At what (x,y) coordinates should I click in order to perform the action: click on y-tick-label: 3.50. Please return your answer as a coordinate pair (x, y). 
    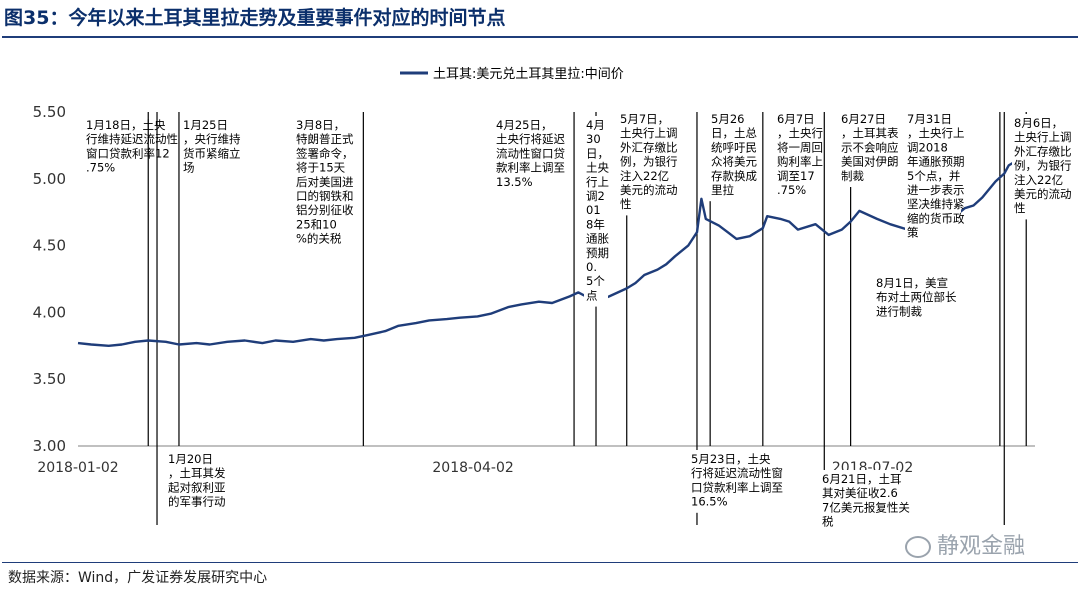
    Looking at the image, I should click on (49, 379).